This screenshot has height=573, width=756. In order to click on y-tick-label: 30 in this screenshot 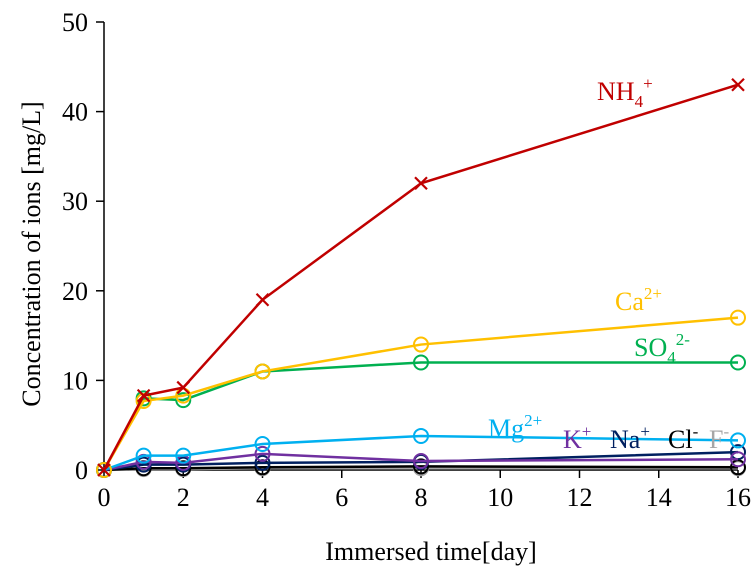, I will do `click(75, 201)`.